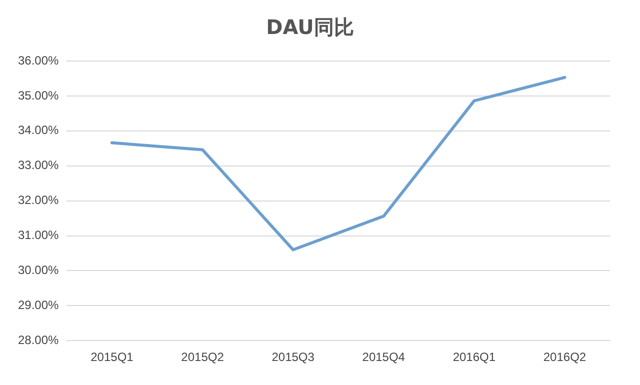 The height and width of the screenshot is (385, 640). What do you see at coordinates (39, 305) in the screenshot?
I see `y-tick-label: 29.00%` at bounding box center [39, 305].